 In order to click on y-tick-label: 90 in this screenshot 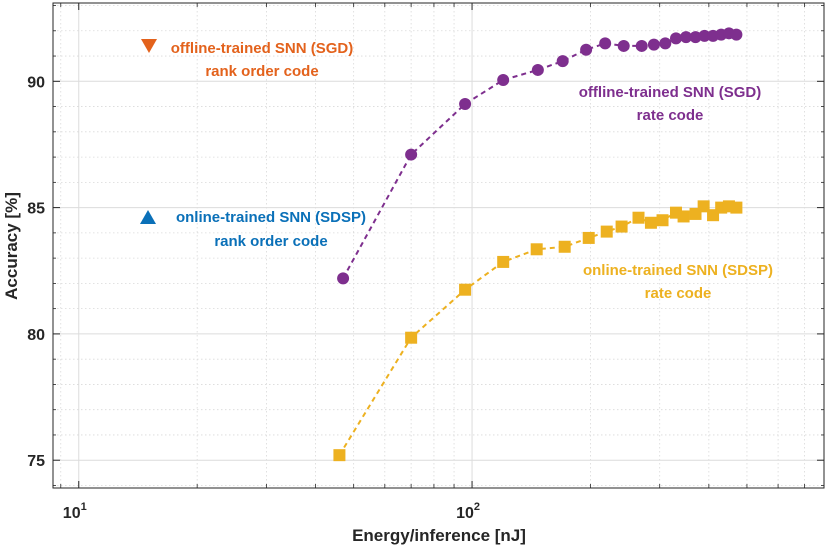, I will do `click(36, 82)`.